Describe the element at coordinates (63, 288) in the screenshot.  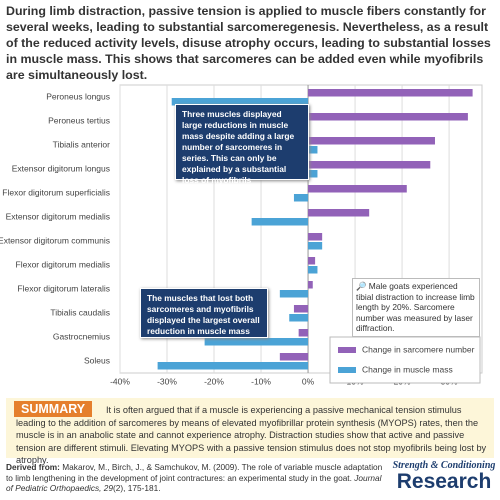
I see `y-tick-label: Flexor digitorum lateralis` at that location.